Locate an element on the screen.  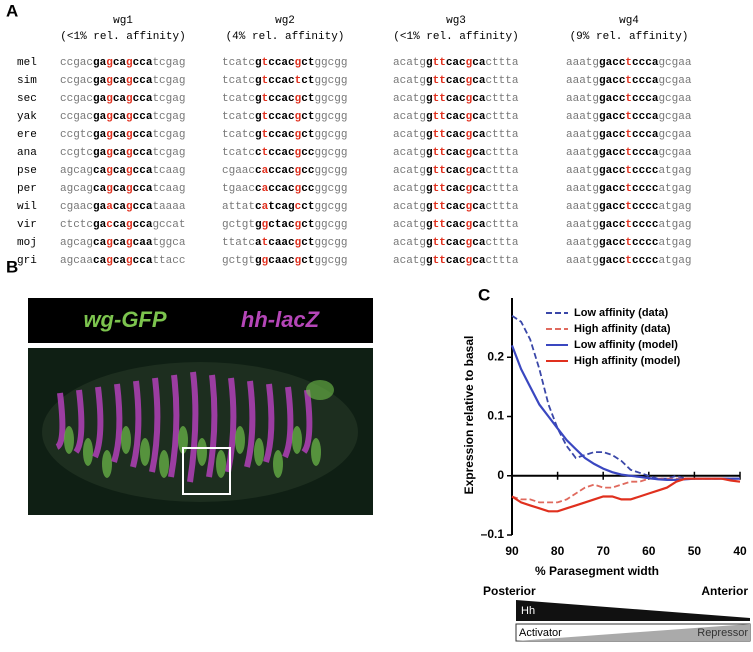
core: c is located at coordinates (298, 207).